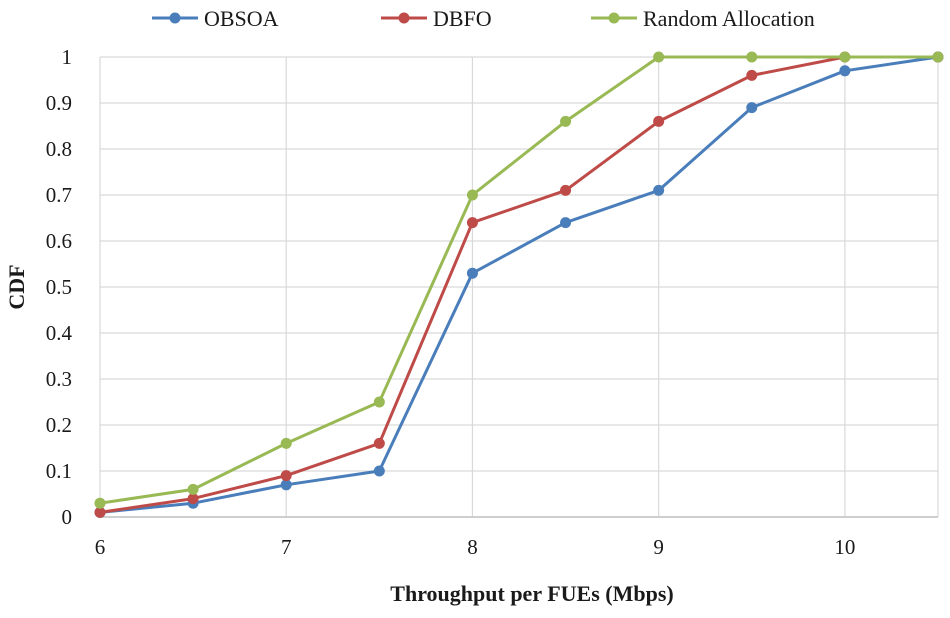 This screenshot has height=618, width=950. Describe the element at coordinates (241, 18) in the screenshot. I see `legend-label: OBSOA` at that location.